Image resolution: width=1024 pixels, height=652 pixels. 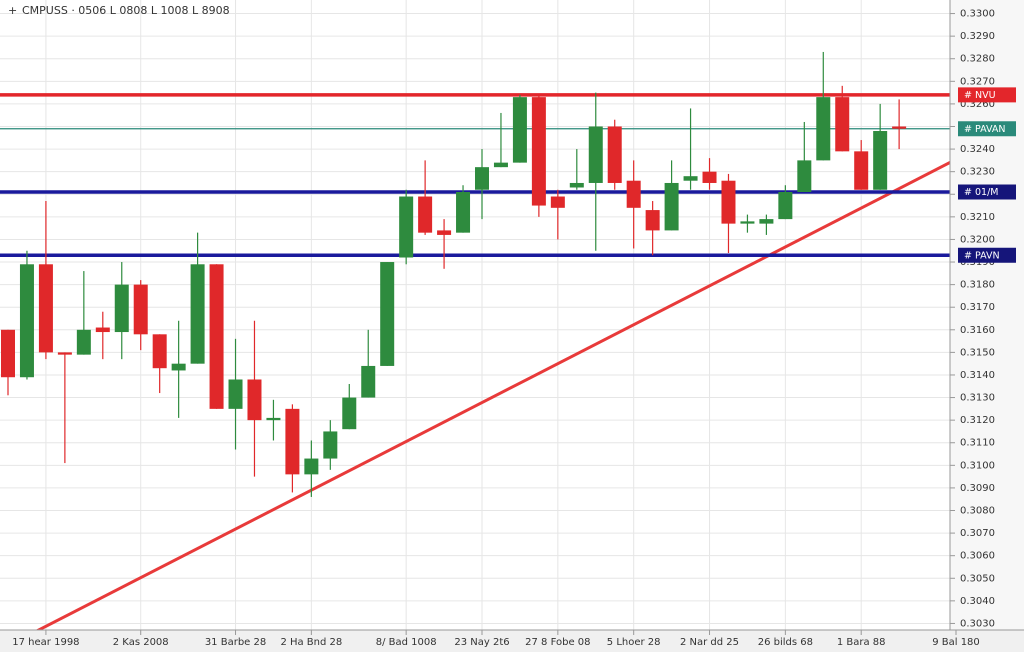 What do you see at coordinates (977, 533) in the screenshot?
I see `y-tick-label: 0.3070` at bounding box center [977, 533].